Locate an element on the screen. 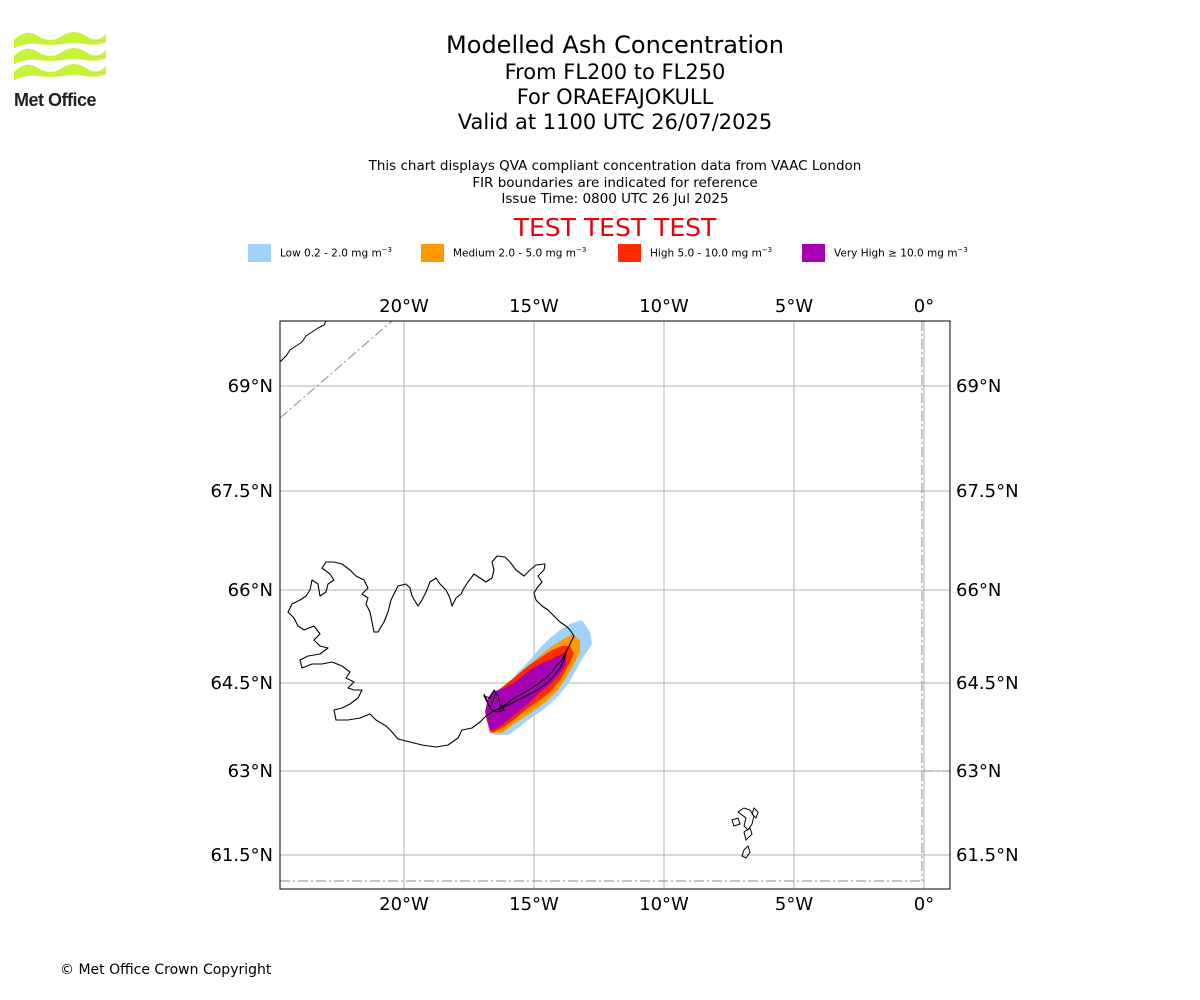 This screenshot has width=1200, height=1000. legend-item-medium: Medium 2.0 - 5.0 mg m−3 is located at coordinates (503, 253).